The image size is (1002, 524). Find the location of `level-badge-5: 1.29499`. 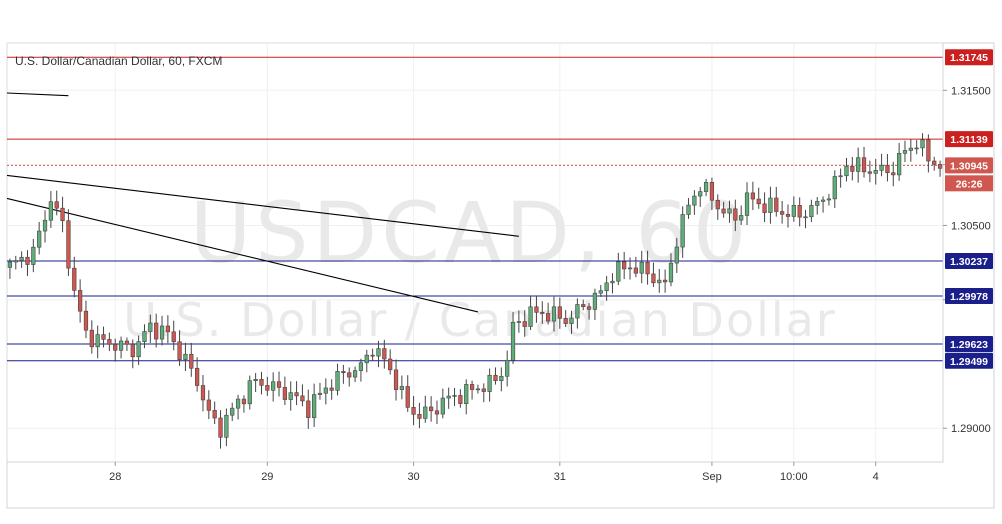

level-badge-5: 1.29499 is located at coordinates (969, 362).